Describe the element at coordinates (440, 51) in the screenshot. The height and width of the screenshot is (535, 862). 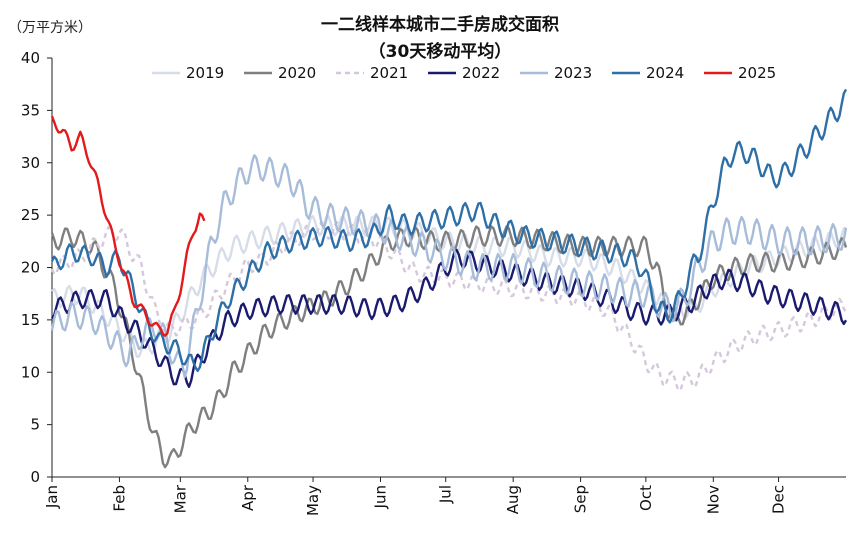
I see `chart-subtitle: （30天移动平均）` at that location.